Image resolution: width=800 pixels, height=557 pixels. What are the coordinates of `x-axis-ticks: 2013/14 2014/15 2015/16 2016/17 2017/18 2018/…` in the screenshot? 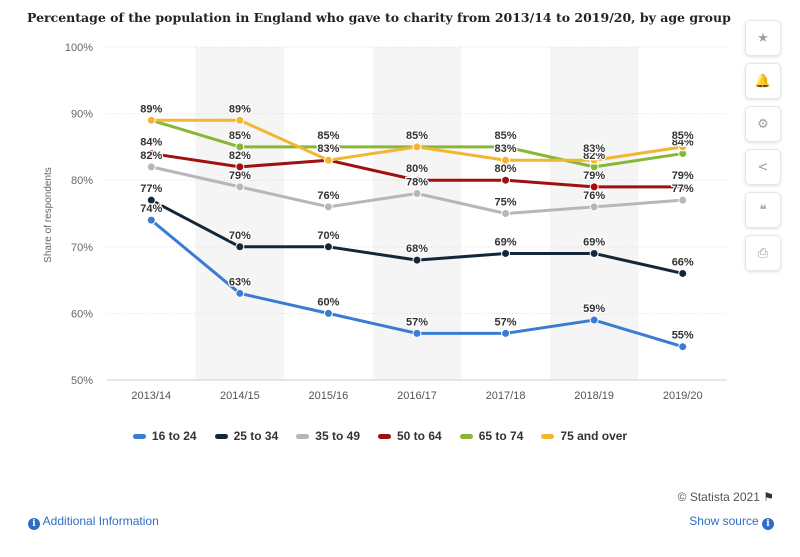 It's located at (416, 396).